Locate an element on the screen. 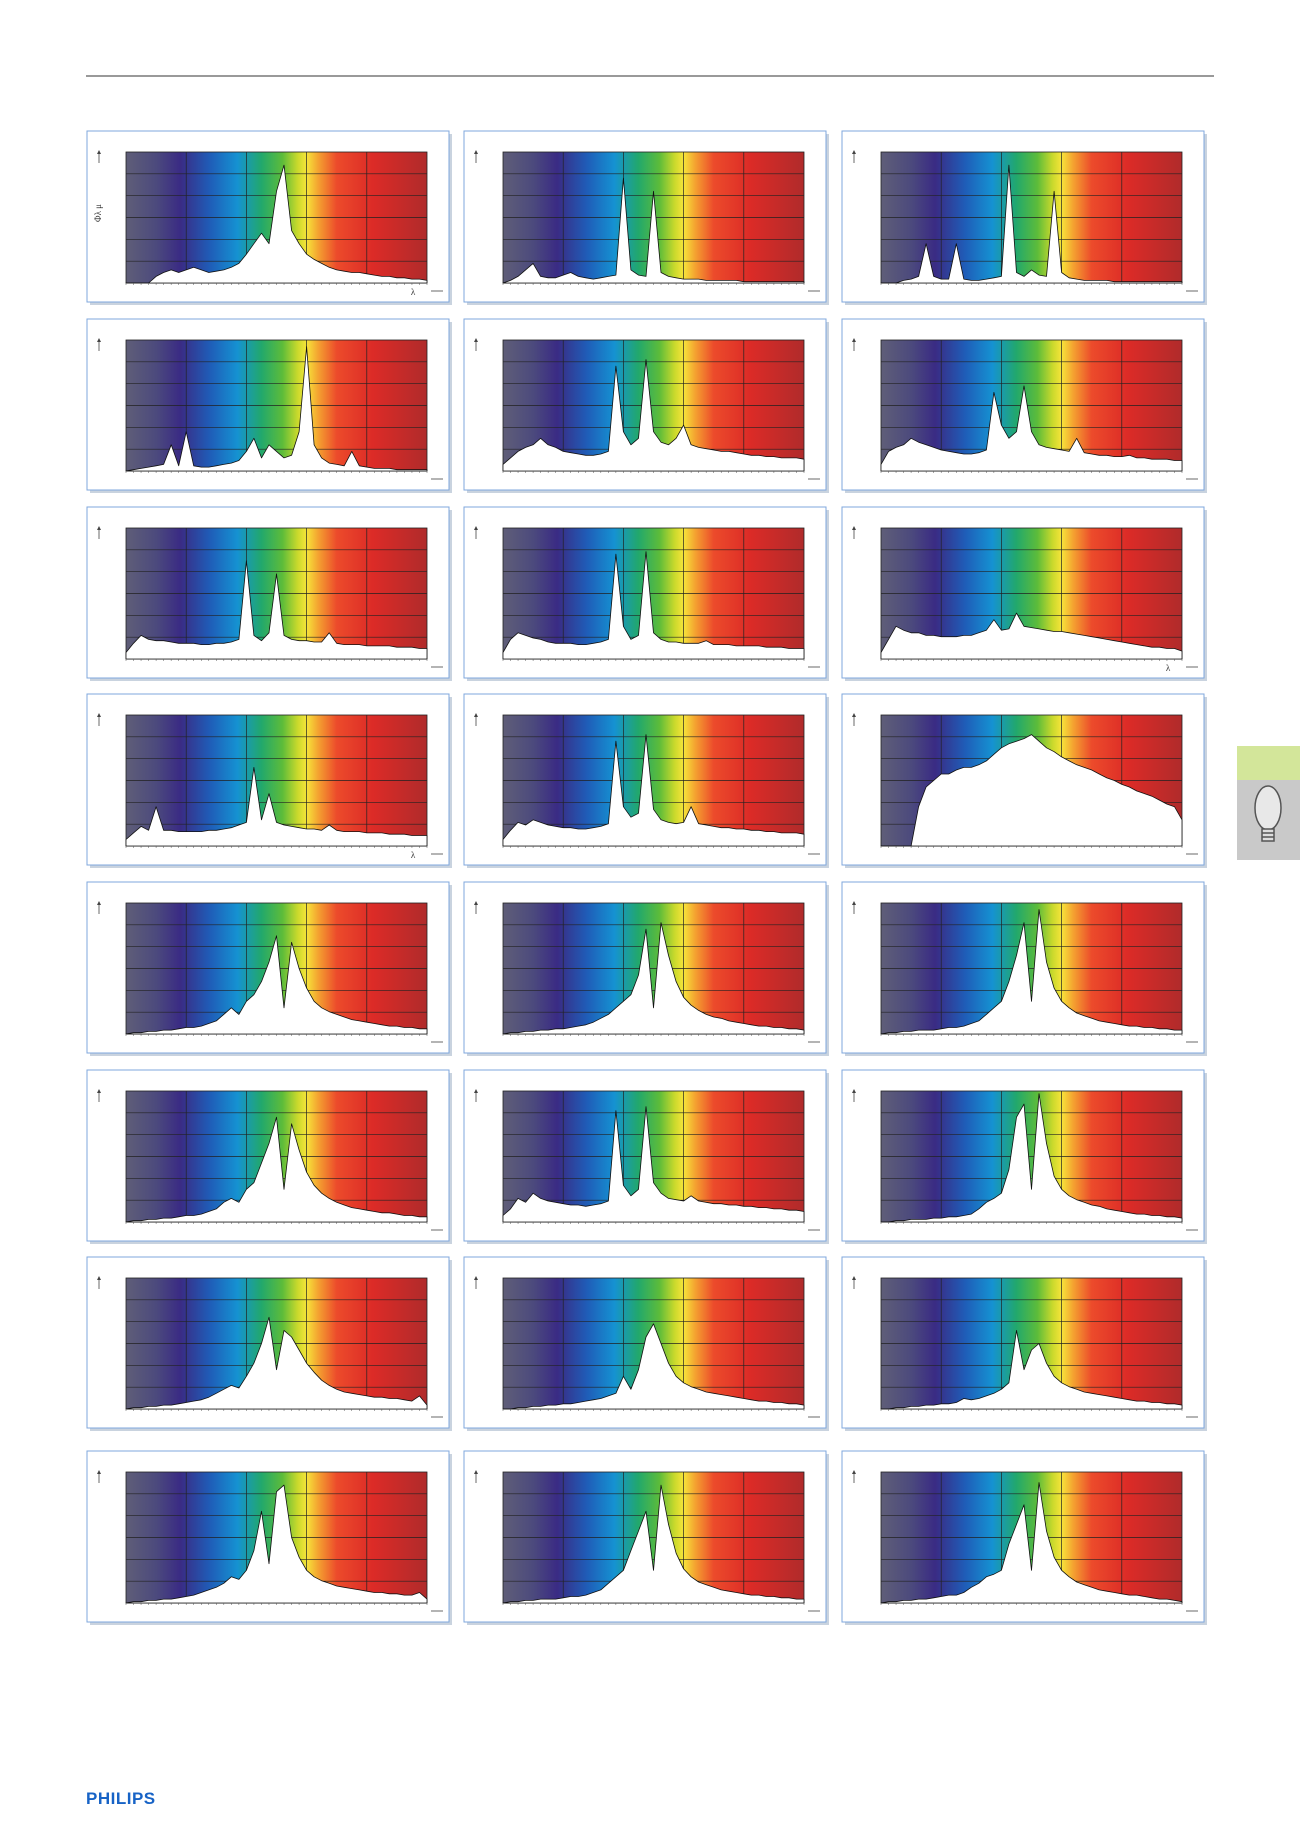 The height and width of the screenshot is (1839, 1300). section-tab is located at coordinates (1268, 763).